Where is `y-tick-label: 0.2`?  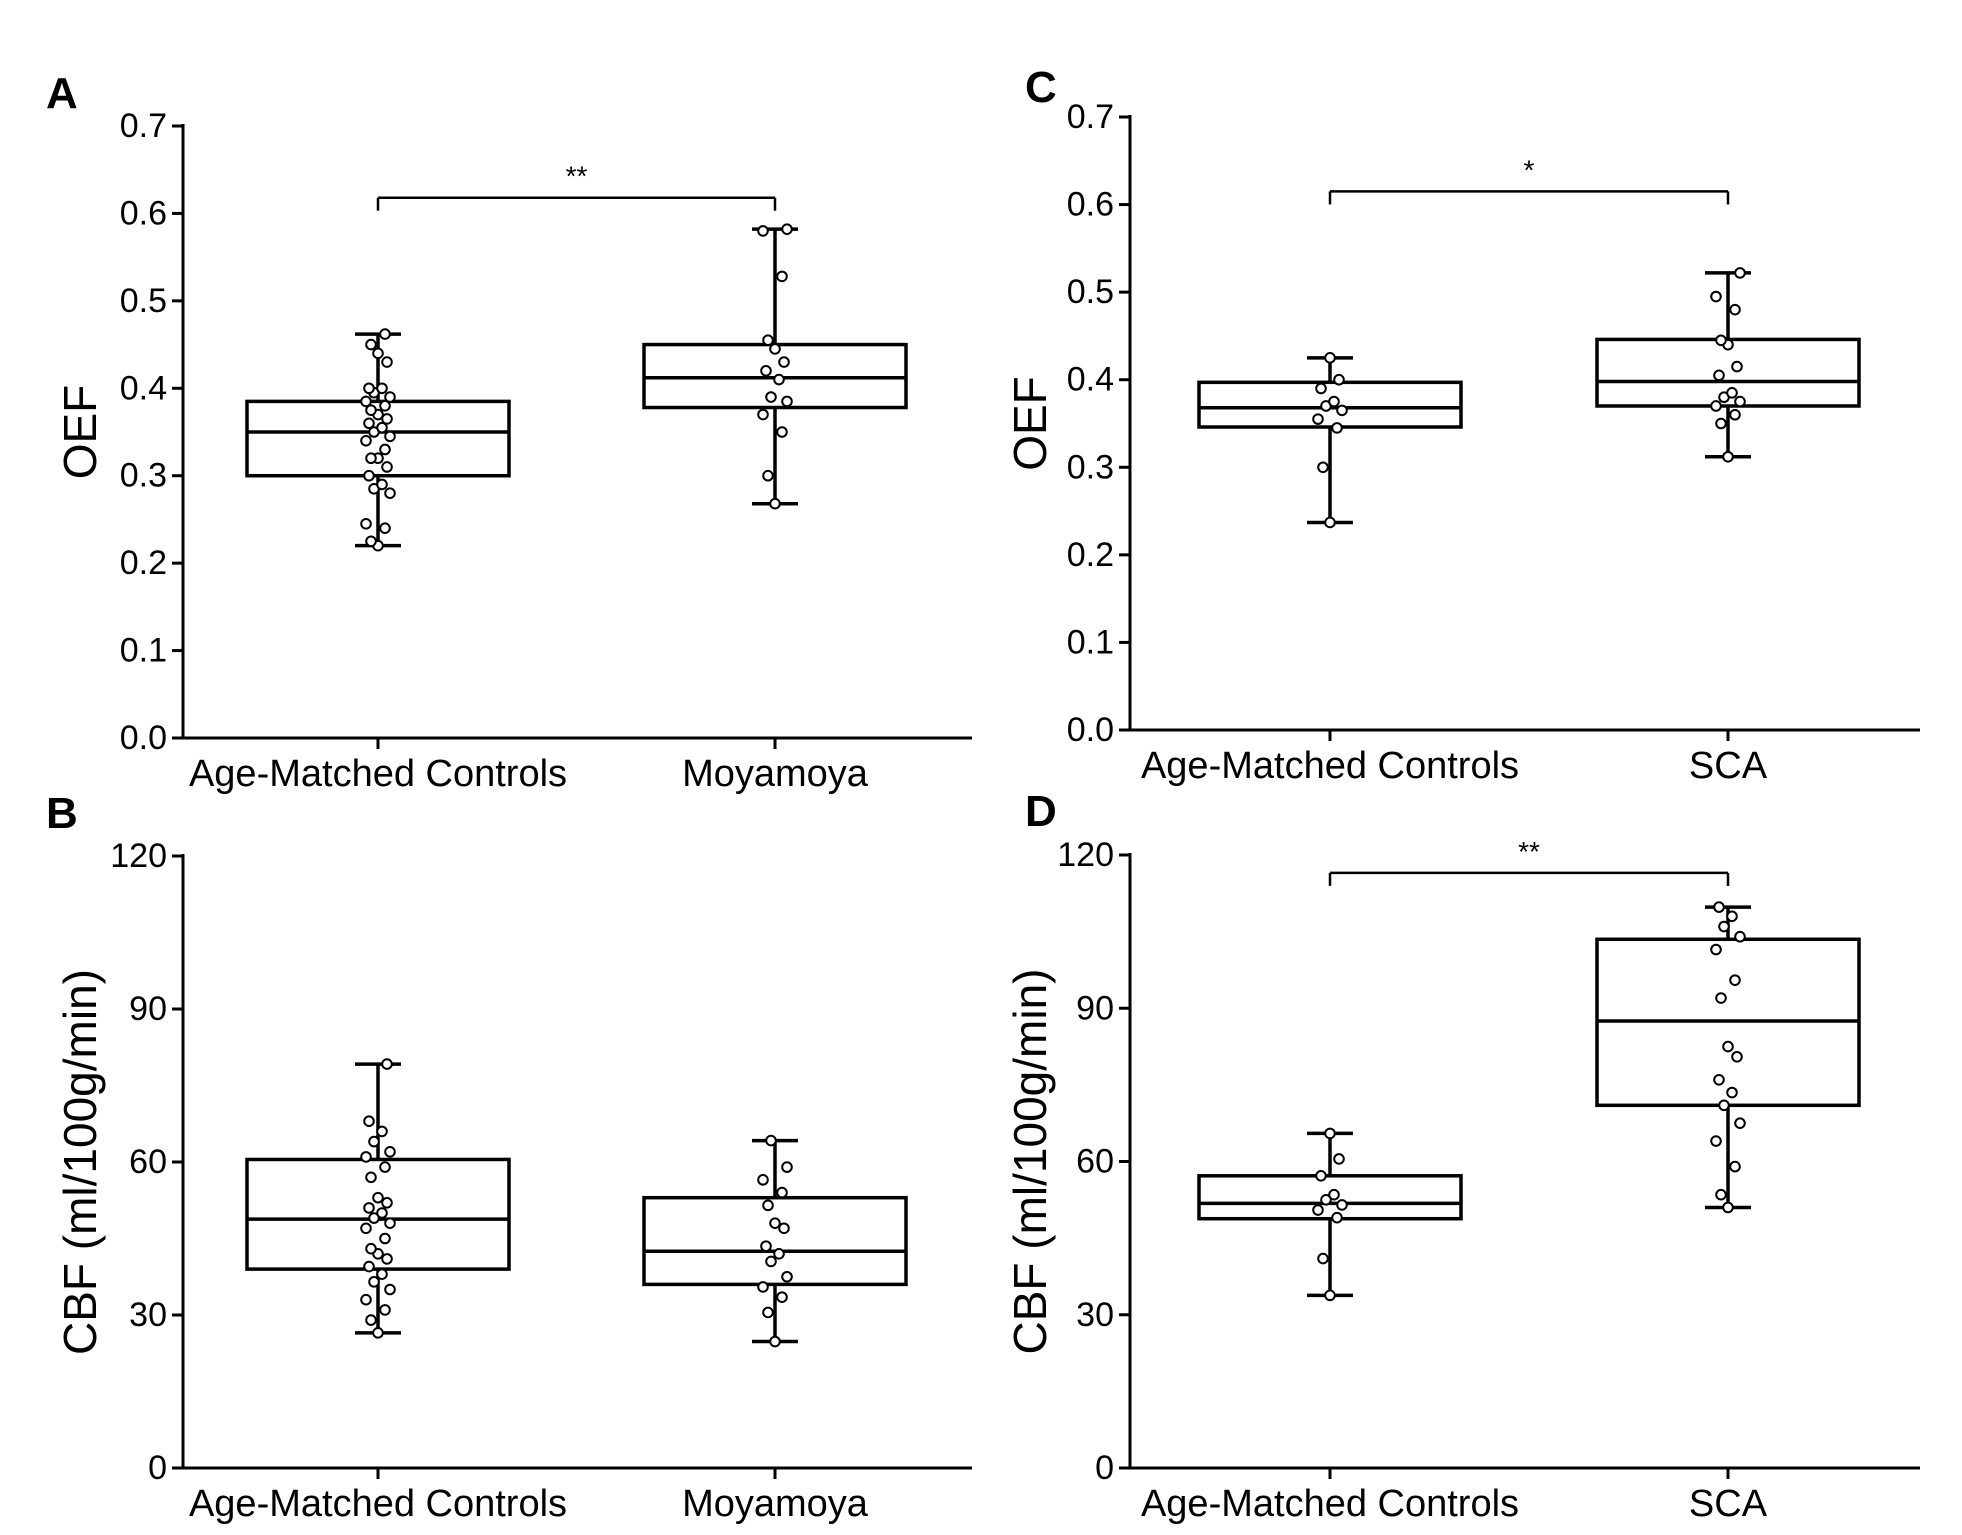 y-tick-label: 0.2 is located at coordinates (1090, 555).